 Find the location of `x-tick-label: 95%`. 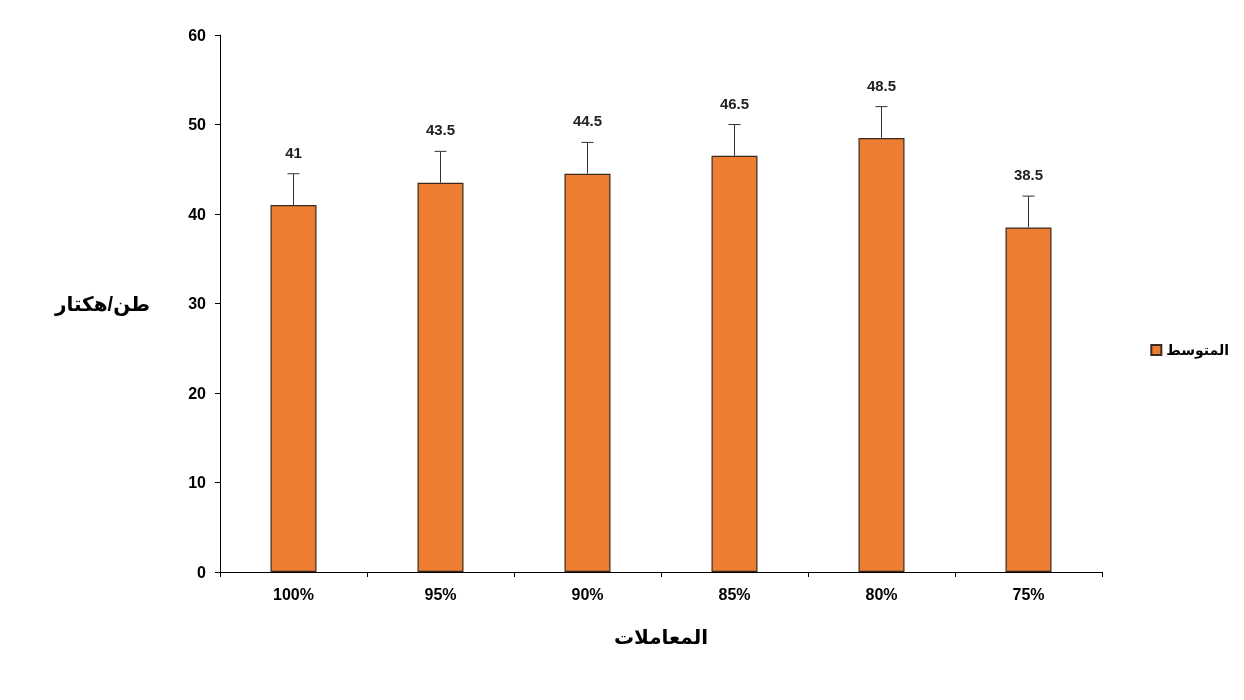

x-tick-label: 95% is located at coordinates (440, 594).